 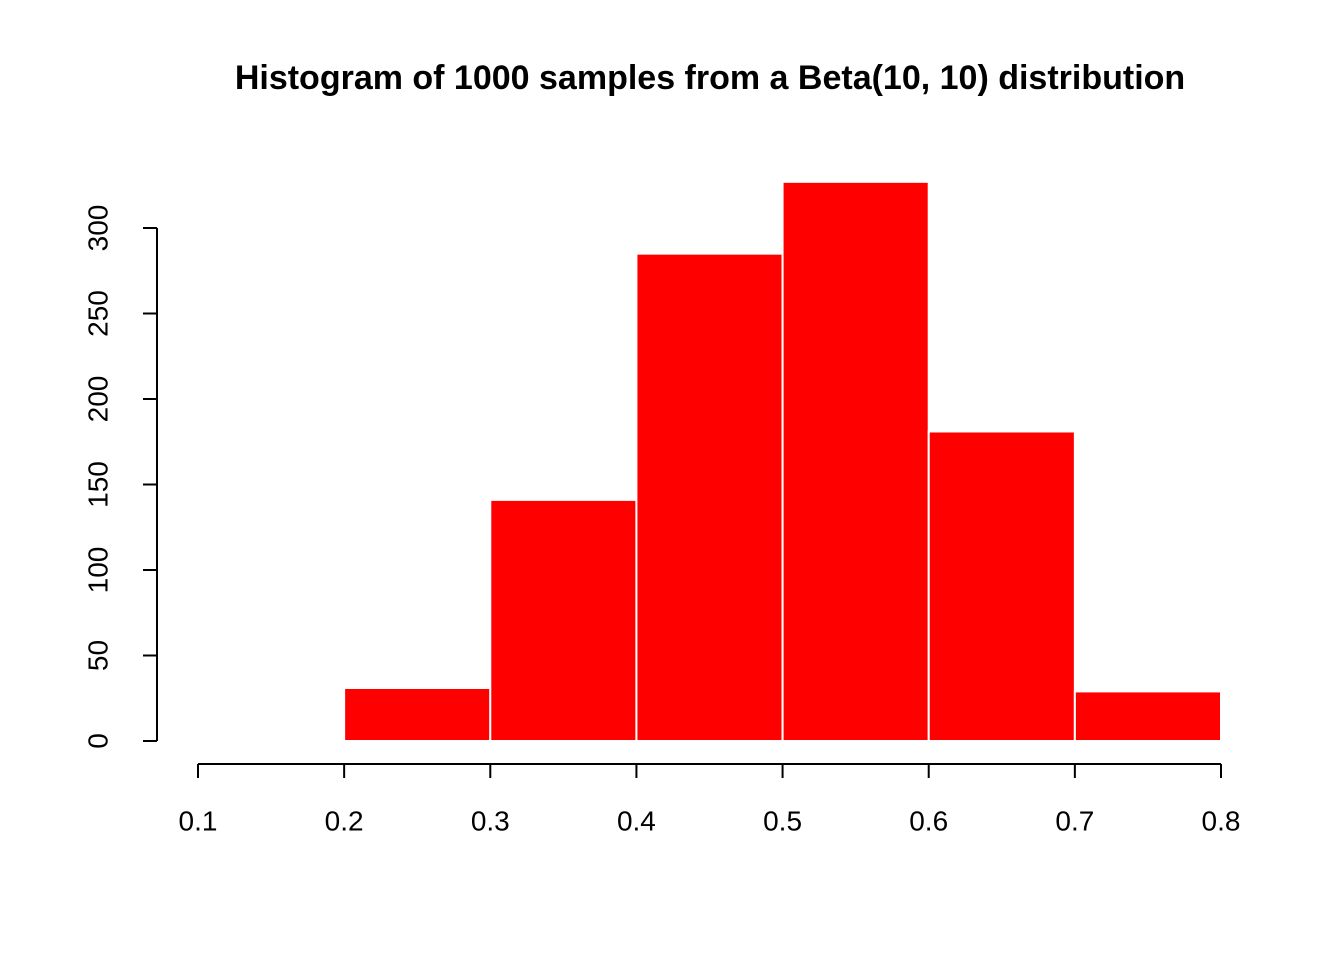 What do you see at coordinates (97, 655) in the screenshot?
I see `y-tick-label: 50` at bounding box center [97, 655].